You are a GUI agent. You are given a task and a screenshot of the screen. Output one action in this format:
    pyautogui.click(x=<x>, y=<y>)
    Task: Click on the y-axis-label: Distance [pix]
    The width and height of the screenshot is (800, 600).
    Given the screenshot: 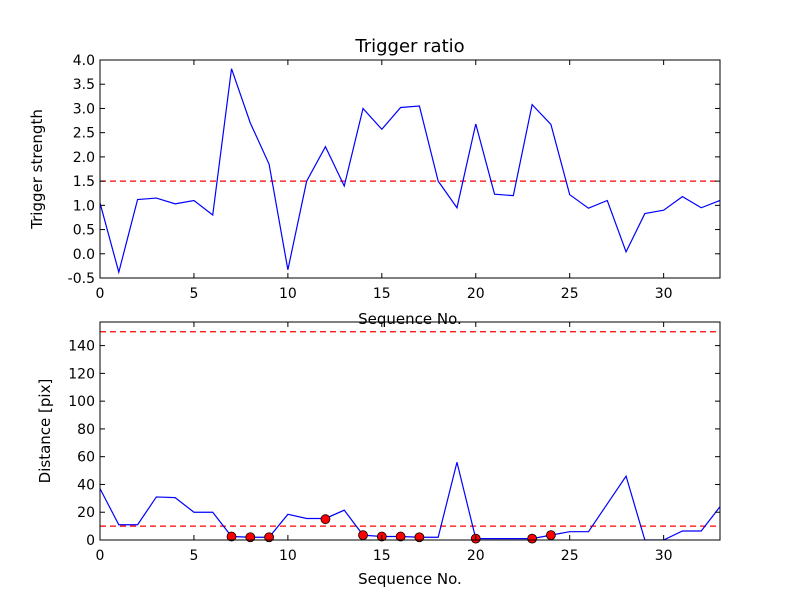 What is the action you would take?
    pyautogui.click(x=45, y=431)
    